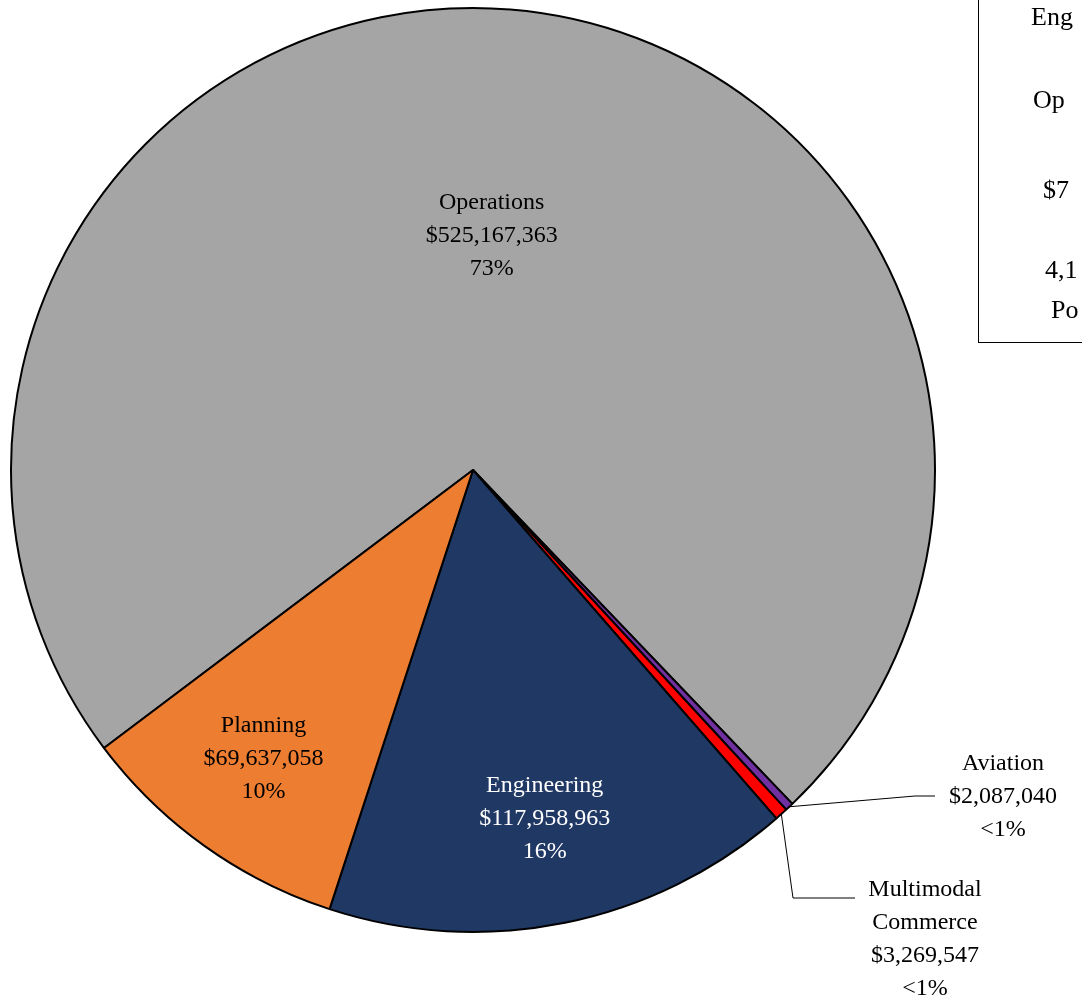 This screenshot has height=1008, width=1082. Describe the element at coordinates (263, 774) in the screenshot. I see `data-label: $69,637,058 10%` at that location.